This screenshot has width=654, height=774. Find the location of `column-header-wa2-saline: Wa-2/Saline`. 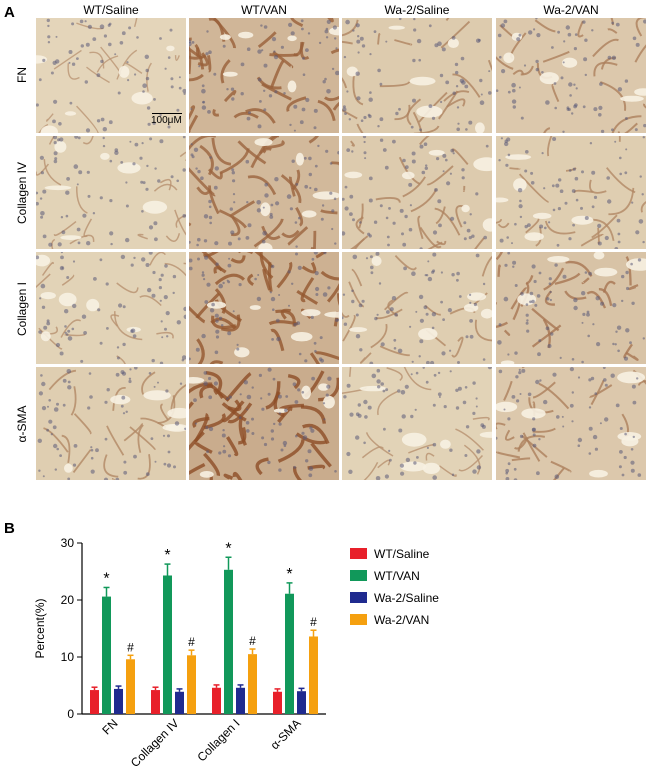

column-header-wa2-saline: Wa-2/Saline is located at coordinates (417, 10).